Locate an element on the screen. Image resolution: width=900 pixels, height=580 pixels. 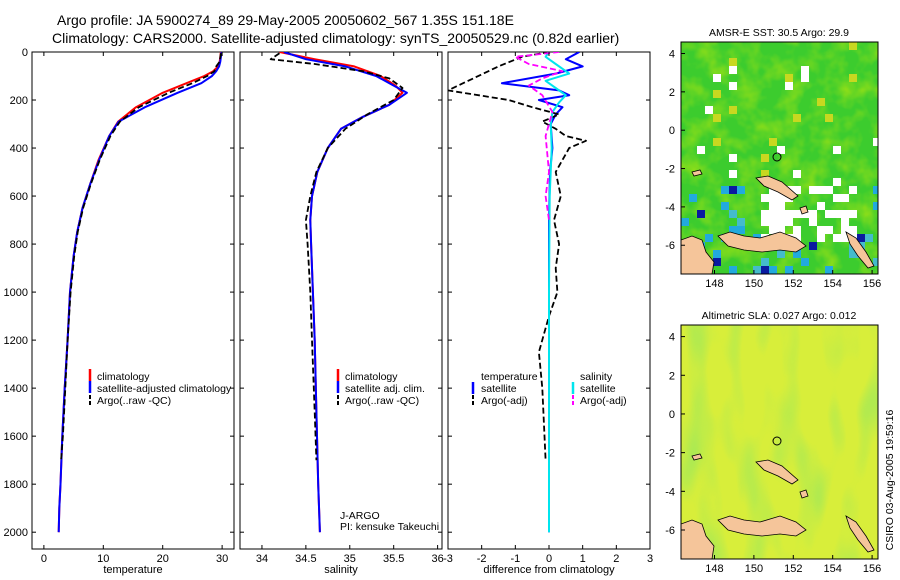
sla_map-xtick-label: 154 is located at coordinates (833, 569).